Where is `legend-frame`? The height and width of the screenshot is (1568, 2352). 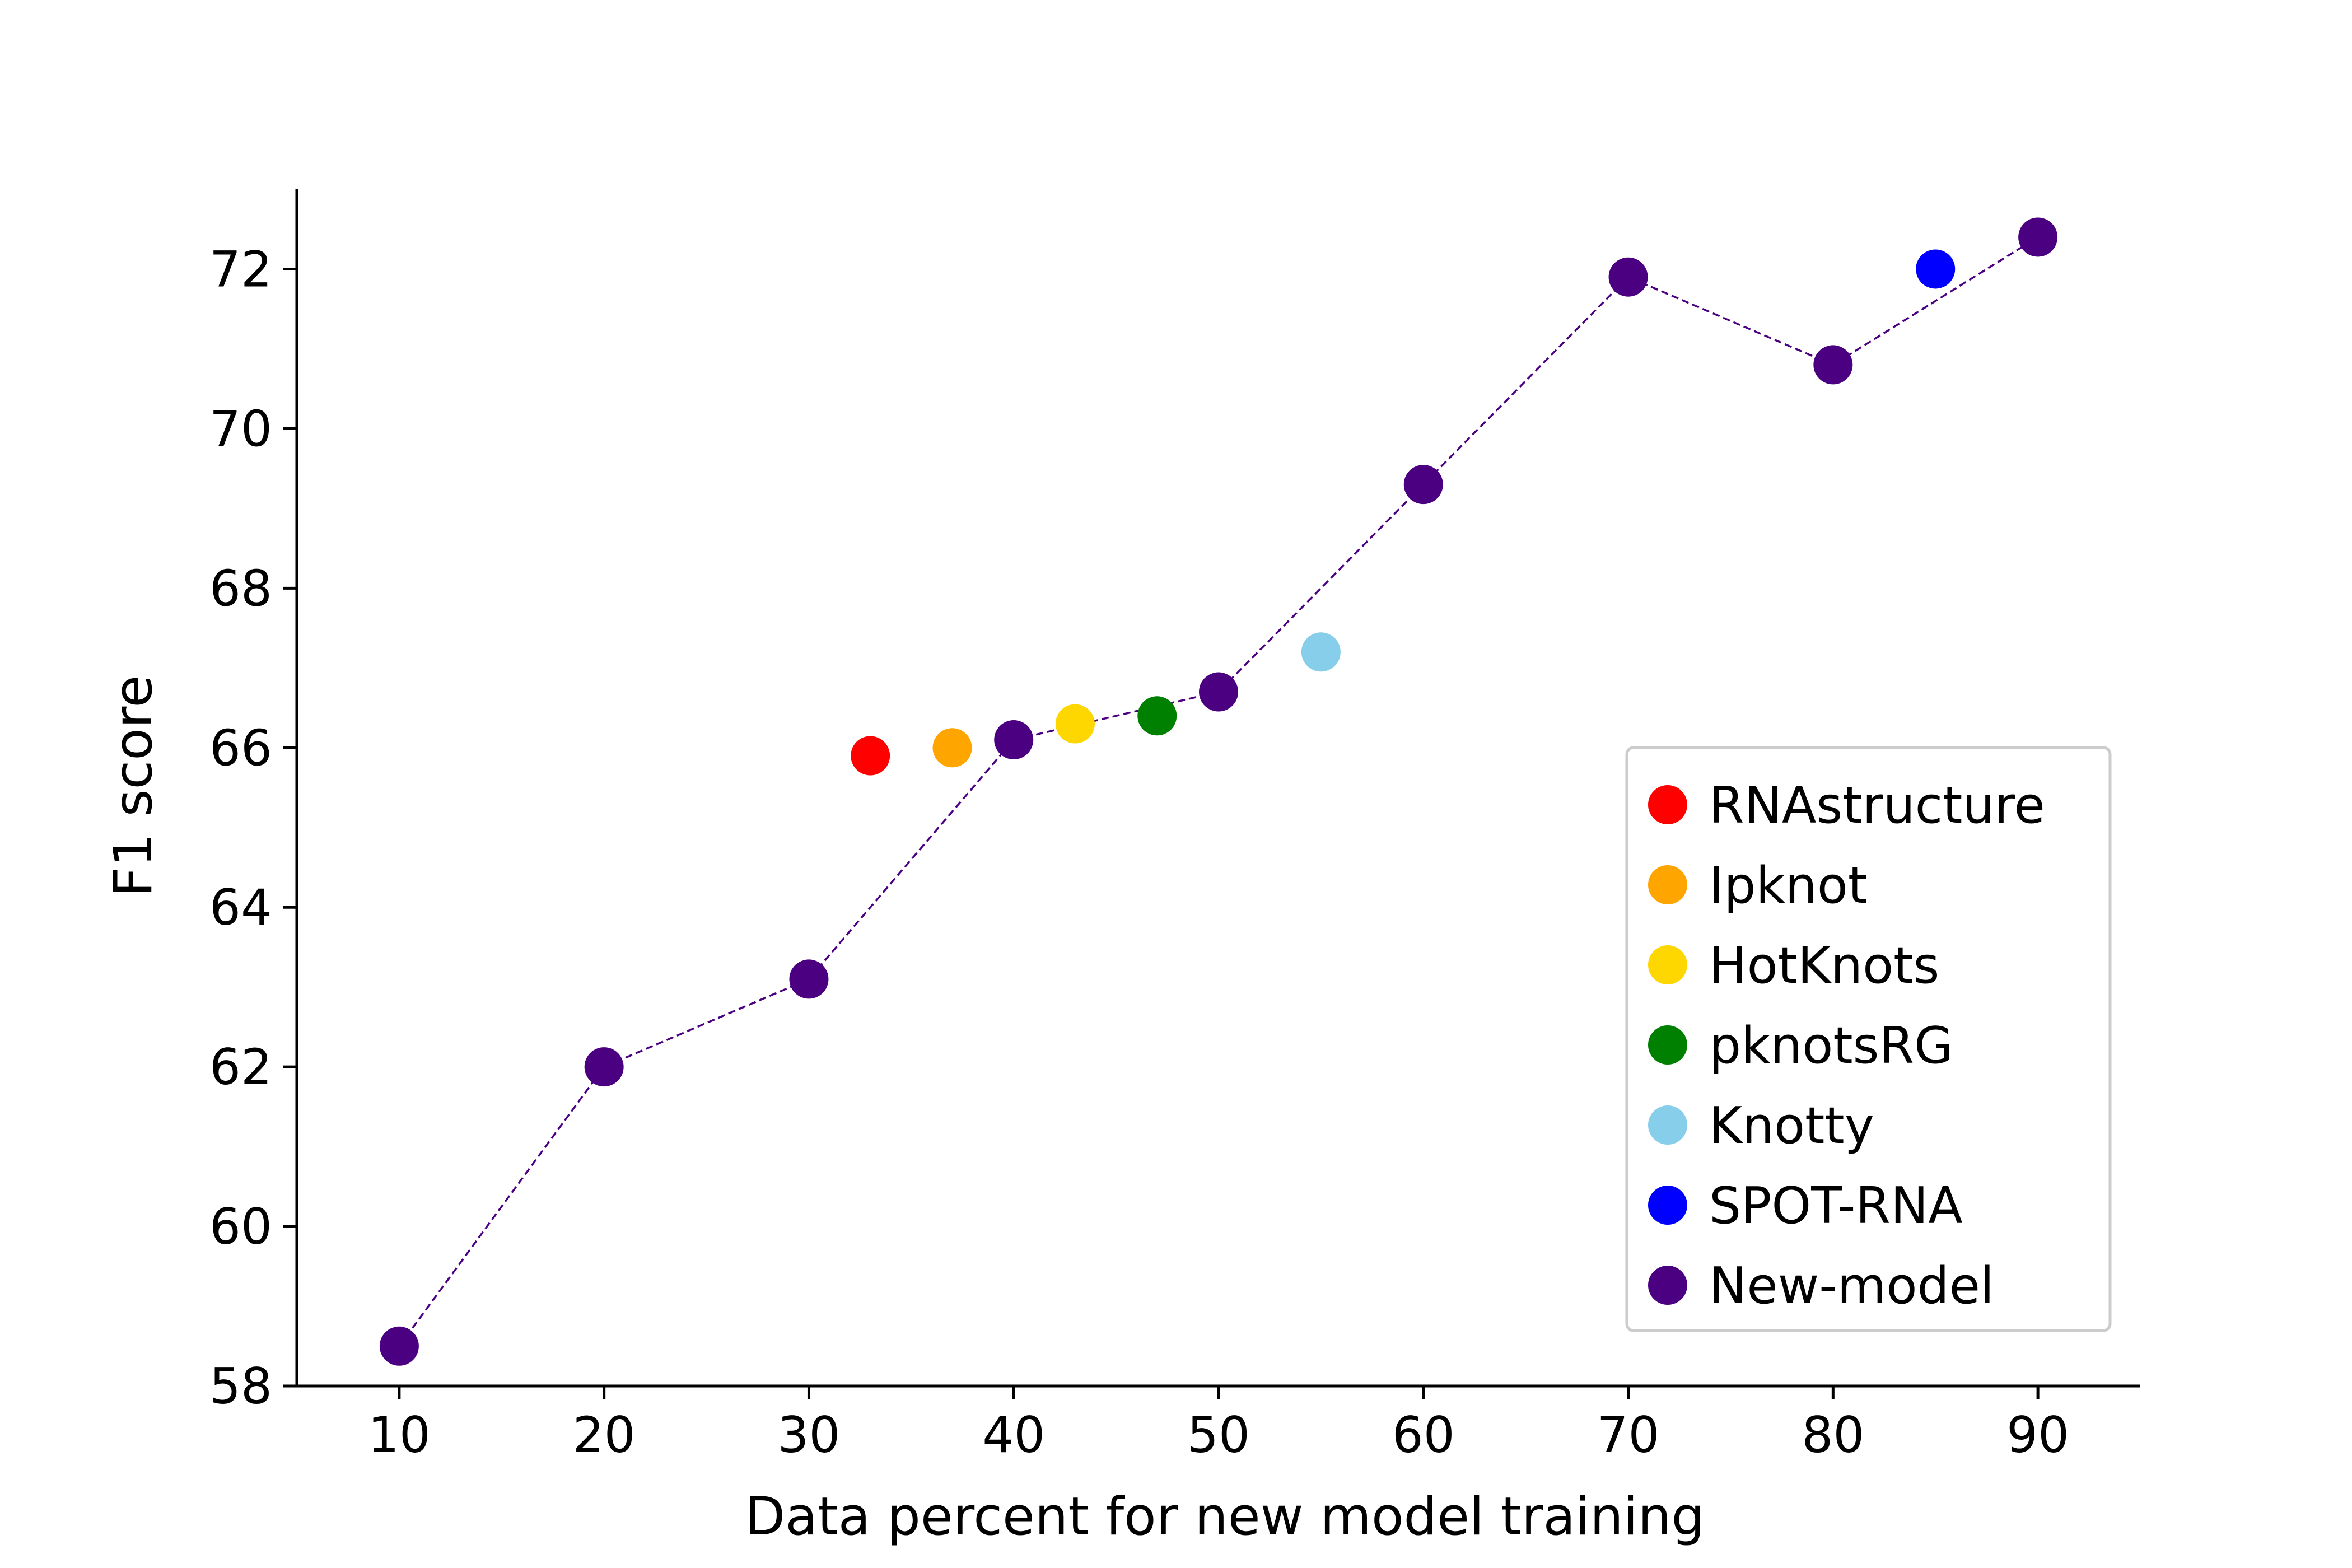 legend-frame is located at coordinates (1869, 1039).